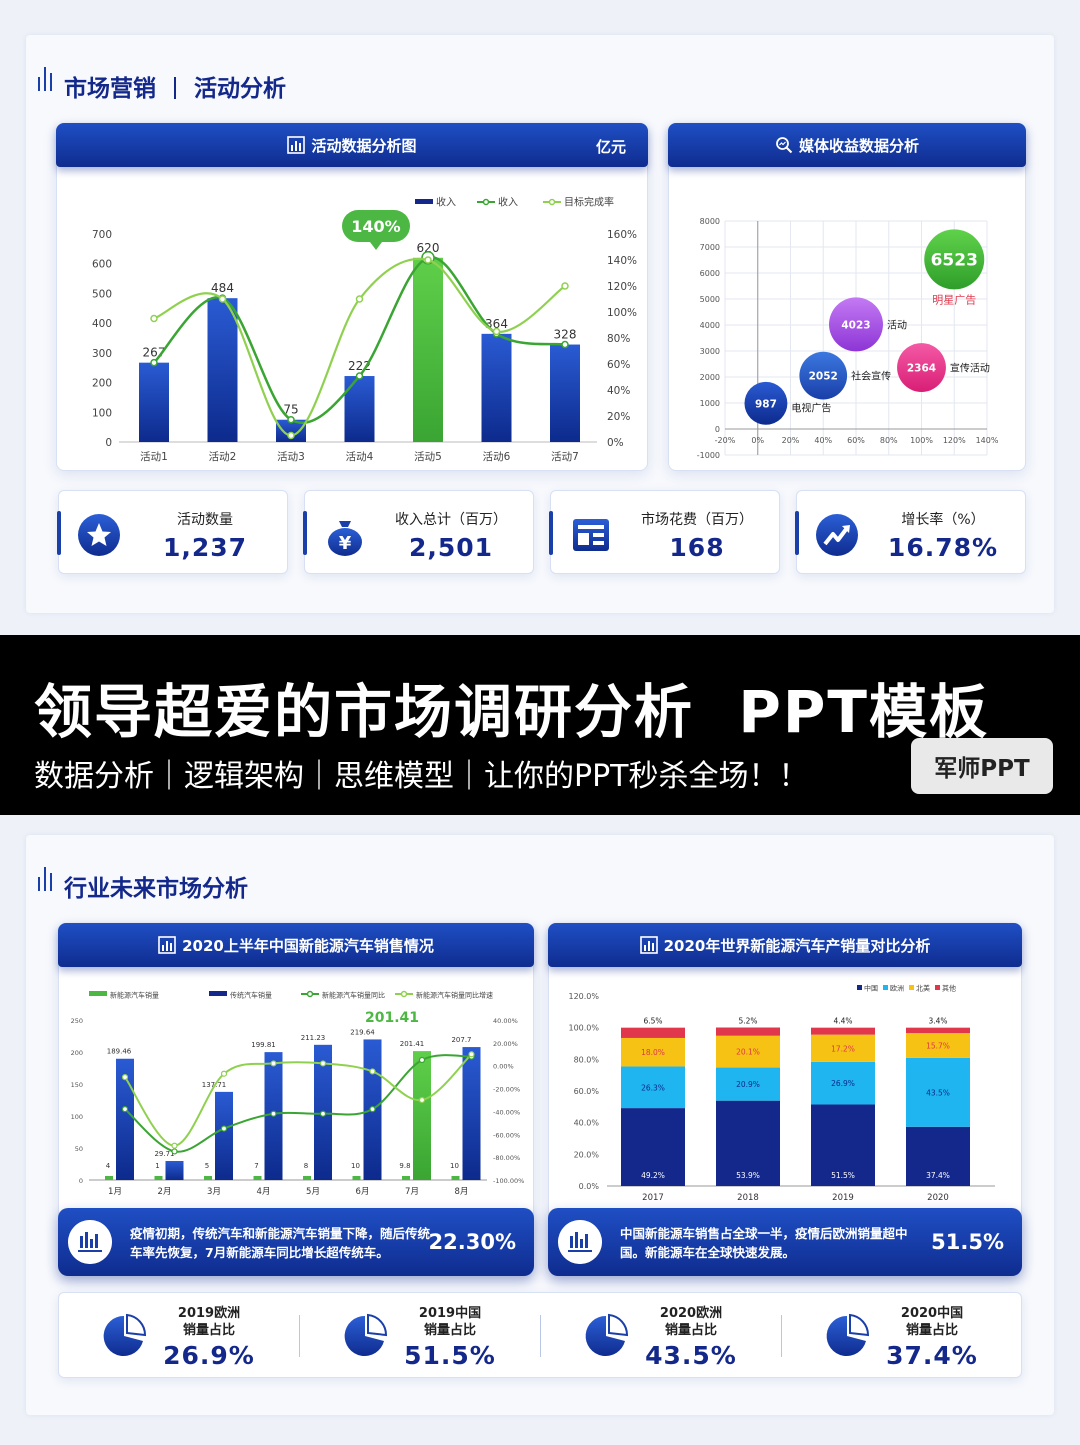 The width and height of the screenshot is (1080, 1445). What do you see at coordinates (587, 1154) in the screenshot?
I see `y-tick-label: 20.0%` at bounding box center [587, 1154].